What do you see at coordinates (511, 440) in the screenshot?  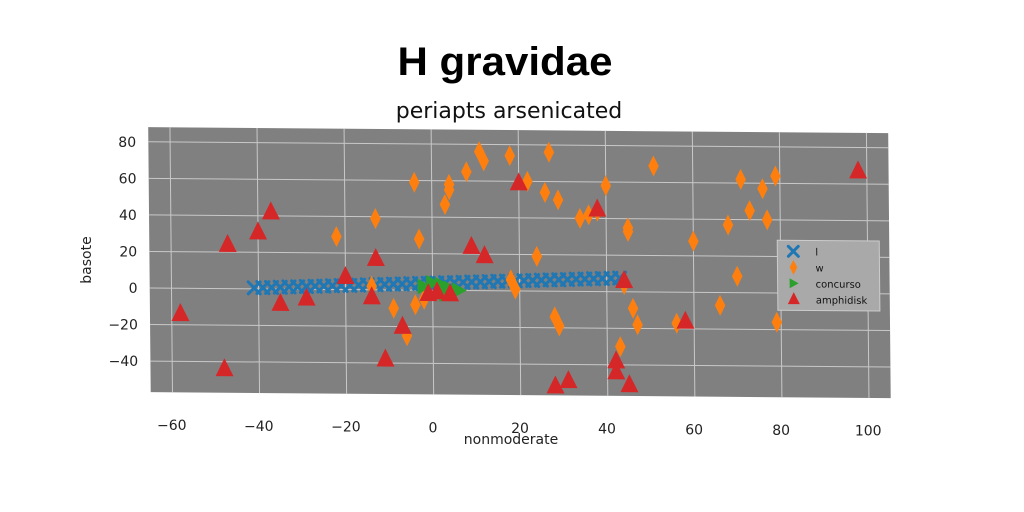 I see `x-axis-label: nonmoderate` at bounding box center [511, 440].